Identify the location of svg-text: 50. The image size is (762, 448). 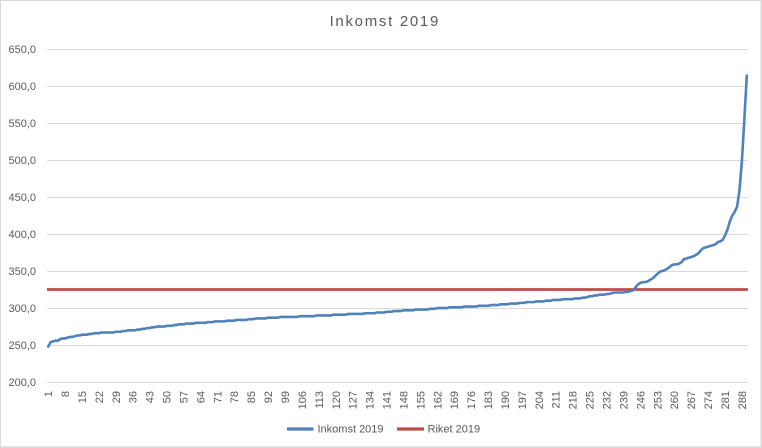
(168, 397).